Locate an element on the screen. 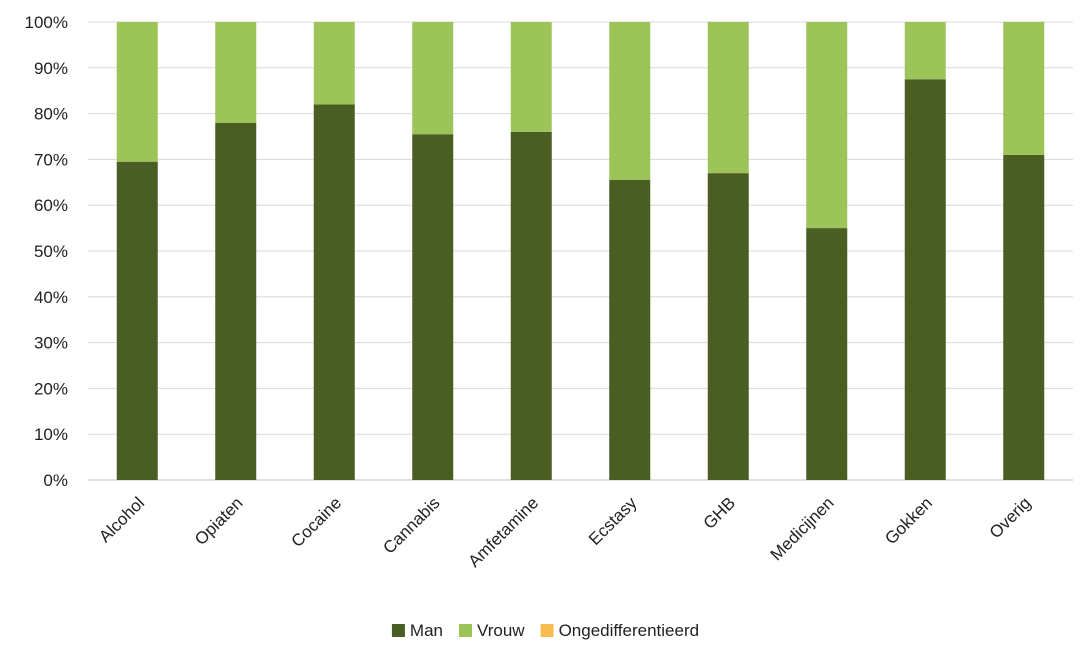  bar-vrouw-ghb is located at coordinates (728, 98).